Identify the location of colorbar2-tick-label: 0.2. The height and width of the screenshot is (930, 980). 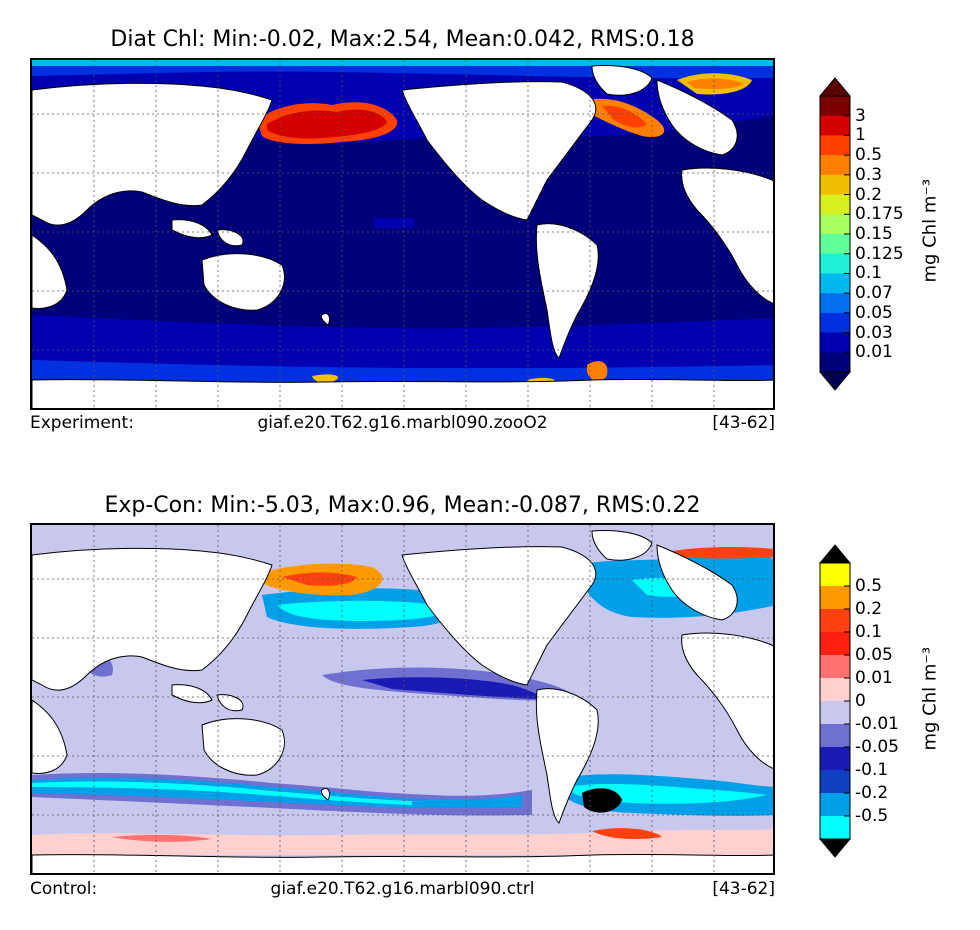
(869, 609).